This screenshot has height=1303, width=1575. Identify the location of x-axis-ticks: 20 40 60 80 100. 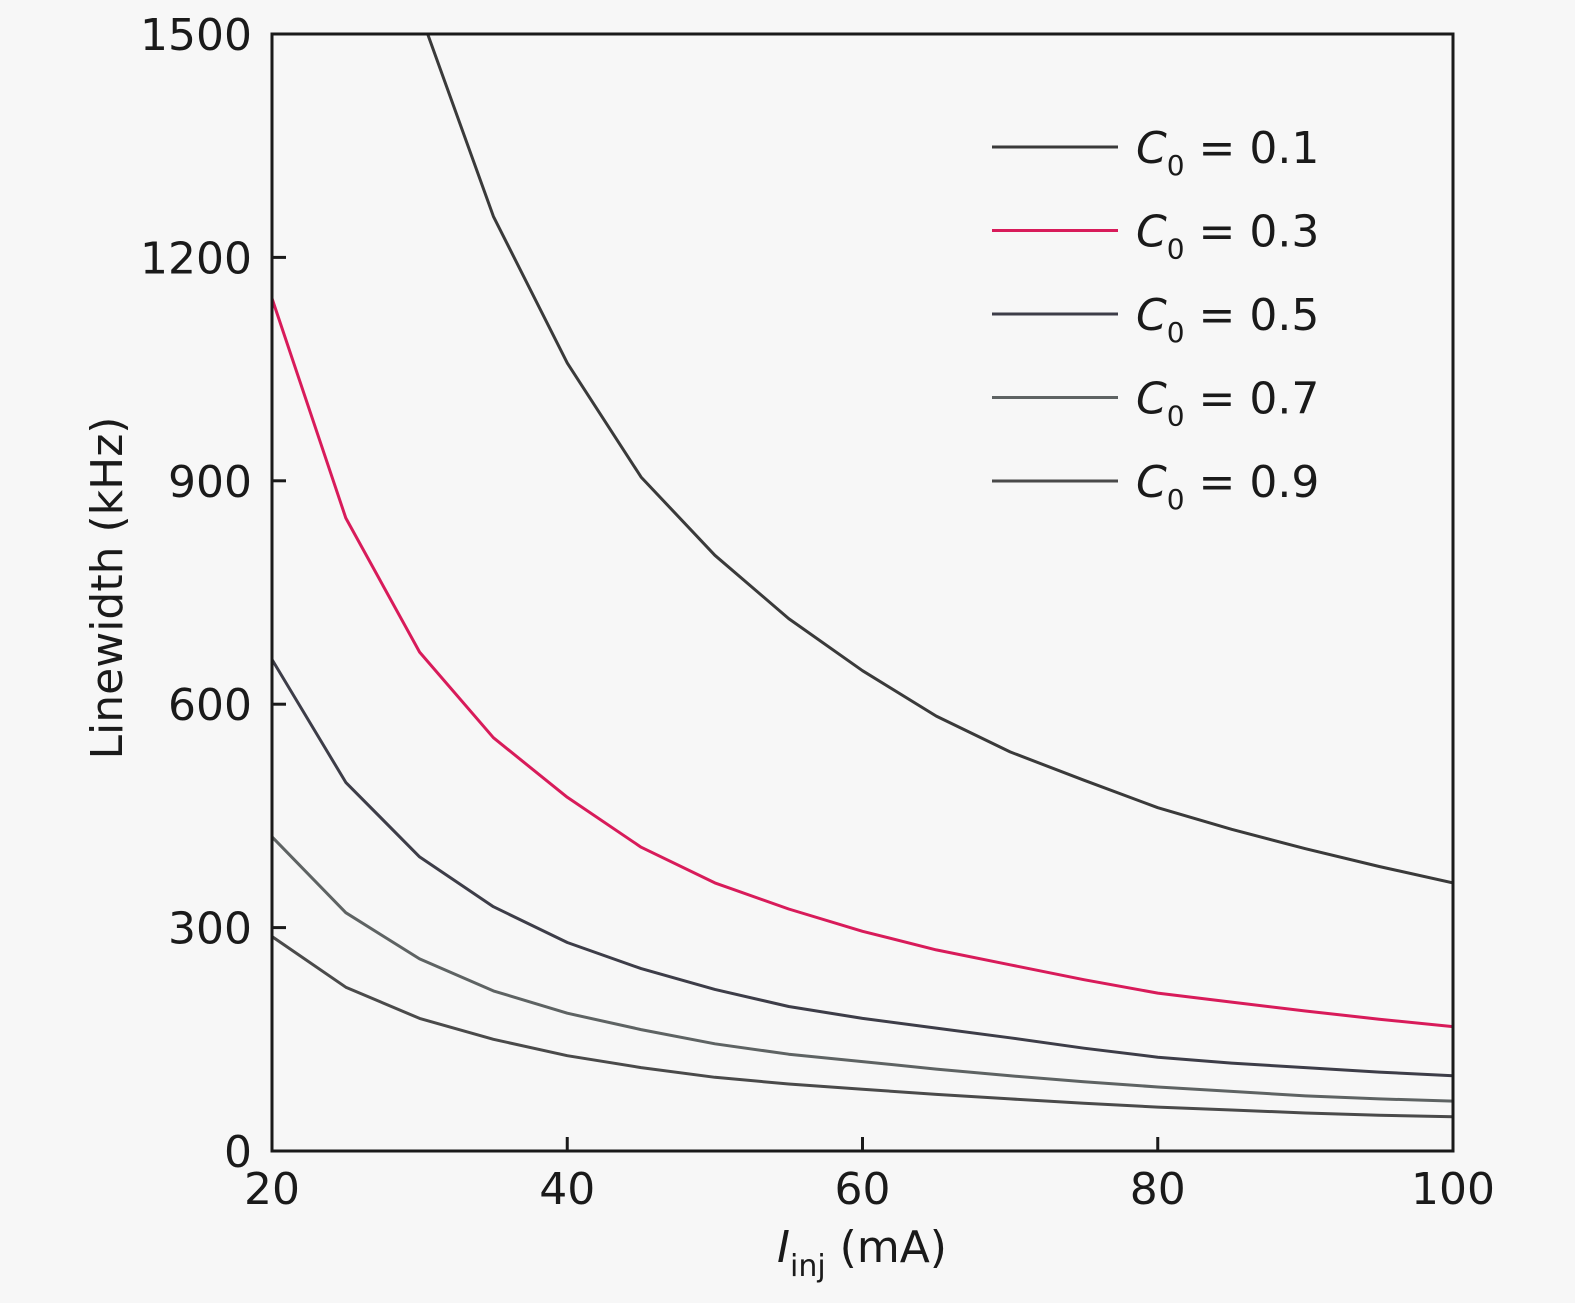
(869, 1176).